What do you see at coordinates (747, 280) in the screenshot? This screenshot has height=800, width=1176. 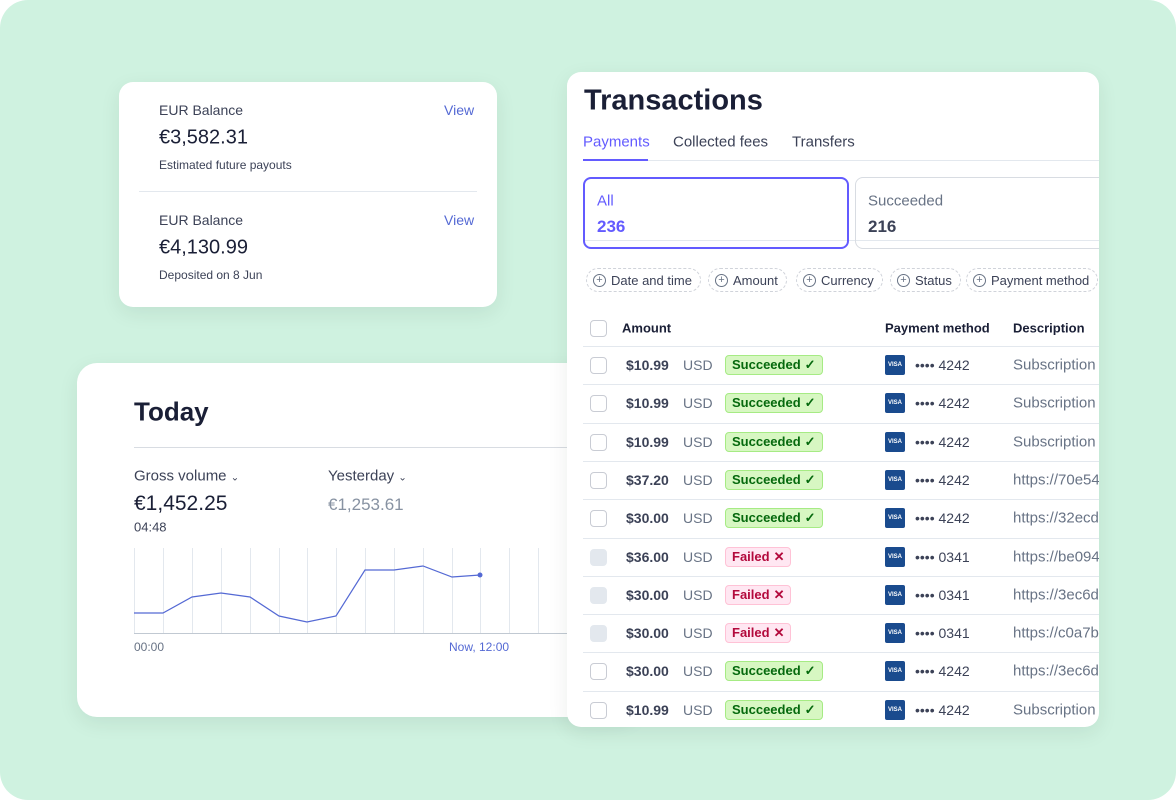 I see `filter: Amount` at bounding box center [747, 280].